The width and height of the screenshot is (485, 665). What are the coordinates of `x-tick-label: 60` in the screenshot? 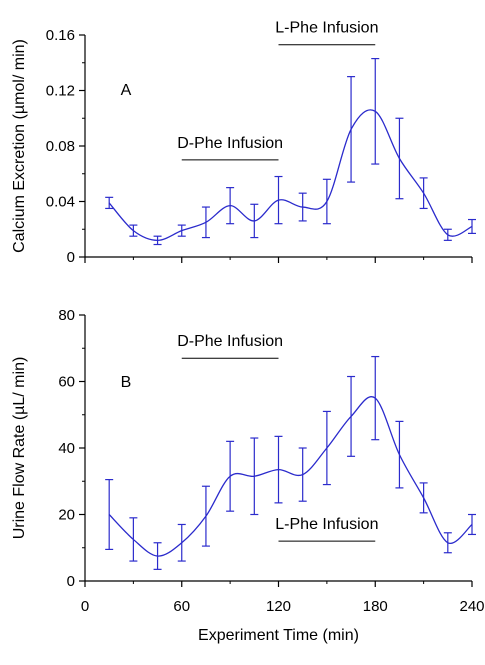 It's located at (181, 606).